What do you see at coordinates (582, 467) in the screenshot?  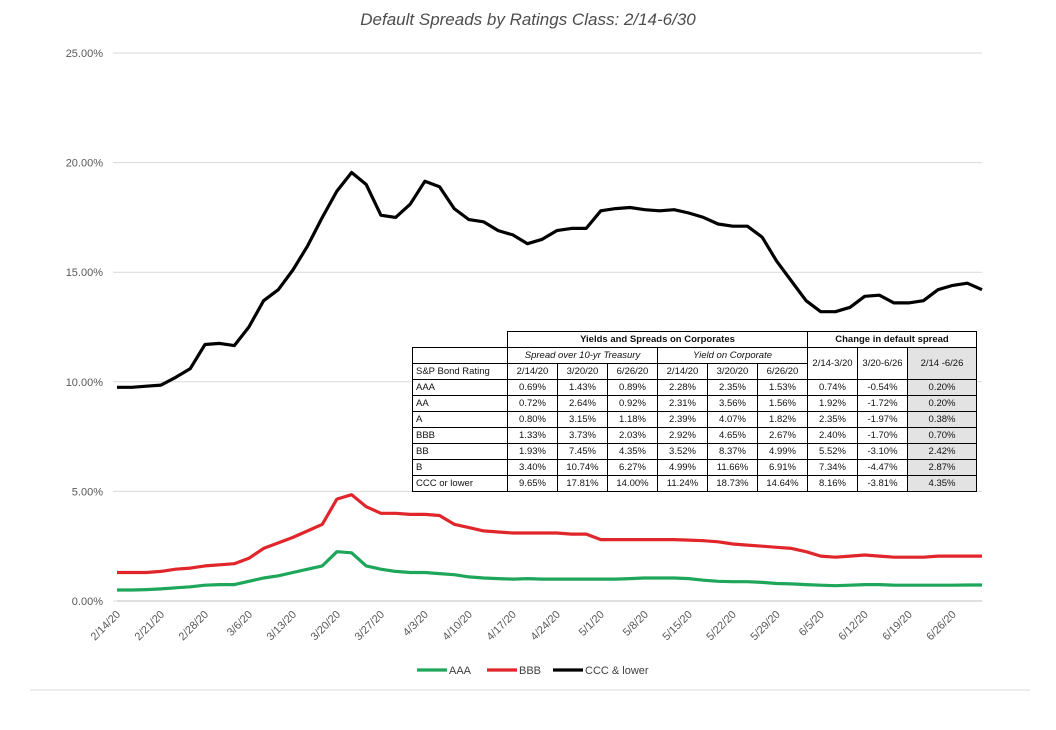 I see `value-cell: 10.74%` at bounding box center [582, 467].